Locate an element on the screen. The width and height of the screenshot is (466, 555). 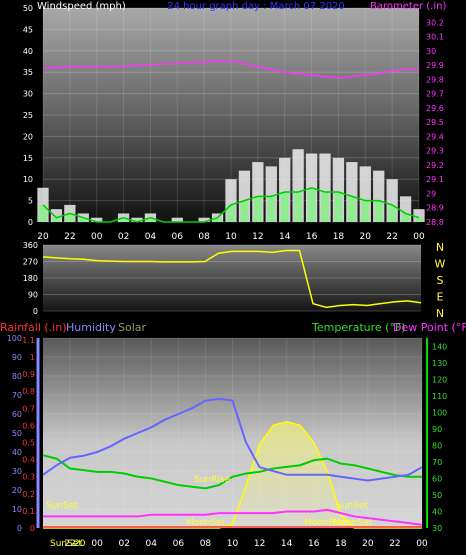
barometer-tick-label: 29.6 is located at coordinates (435, 108).